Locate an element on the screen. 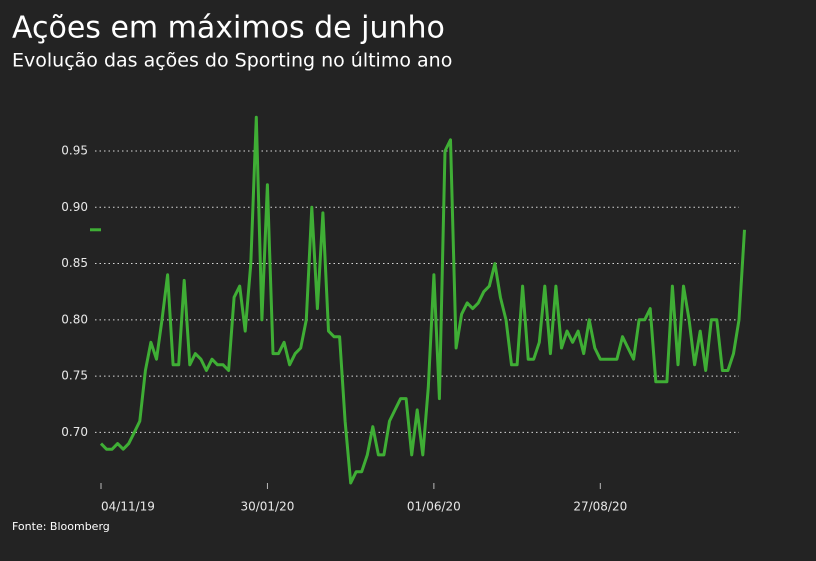  y-tick-label: 0.95 is located at coordinates (74, 151).